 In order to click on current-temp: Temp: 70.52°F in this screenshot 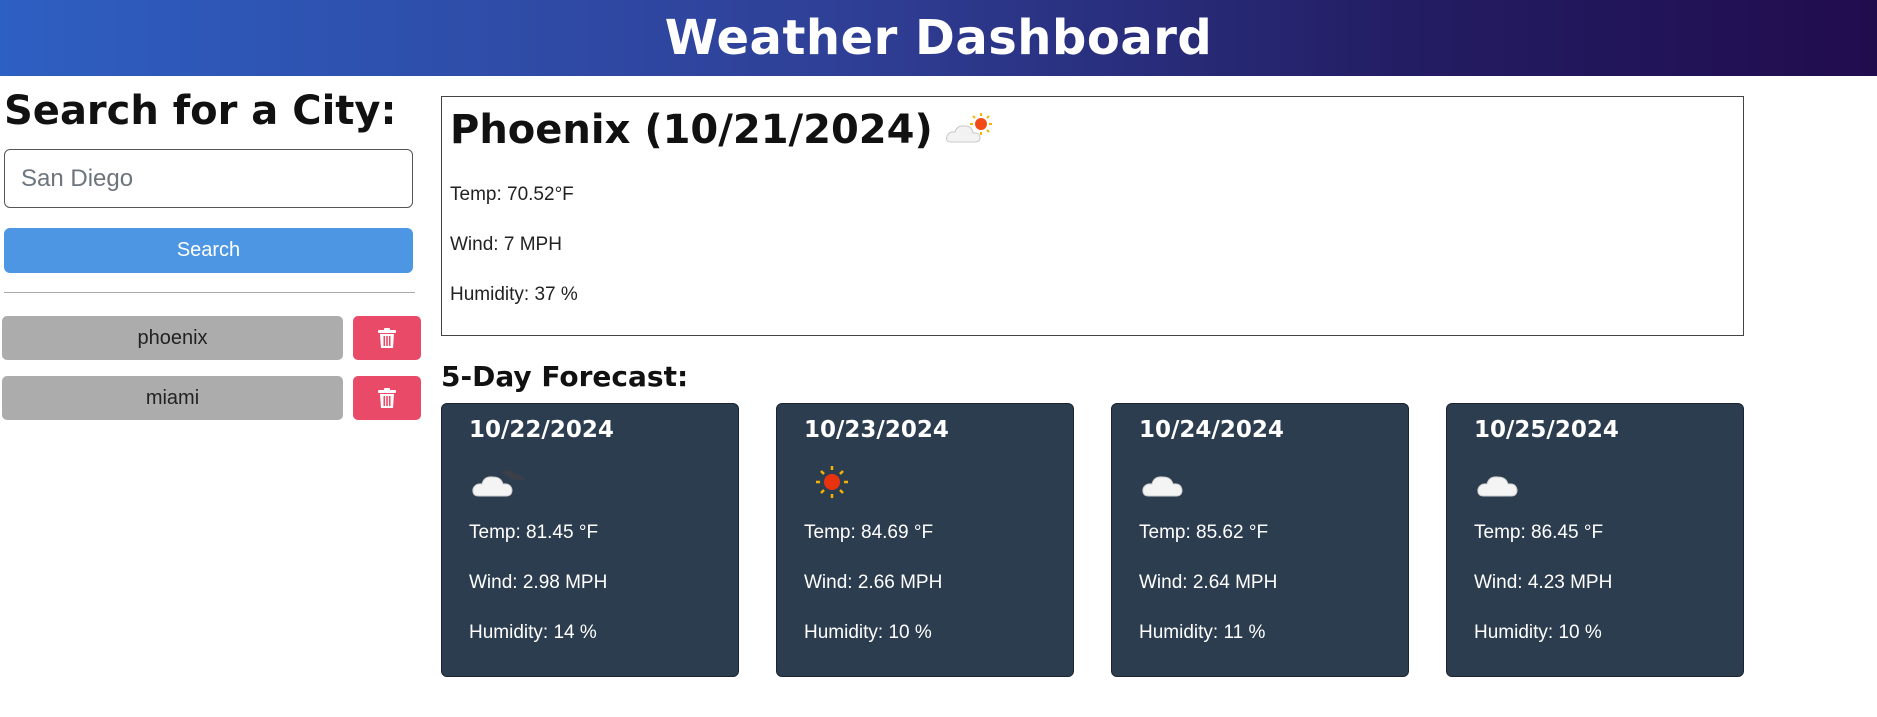, I will do `click(512, 194)`.